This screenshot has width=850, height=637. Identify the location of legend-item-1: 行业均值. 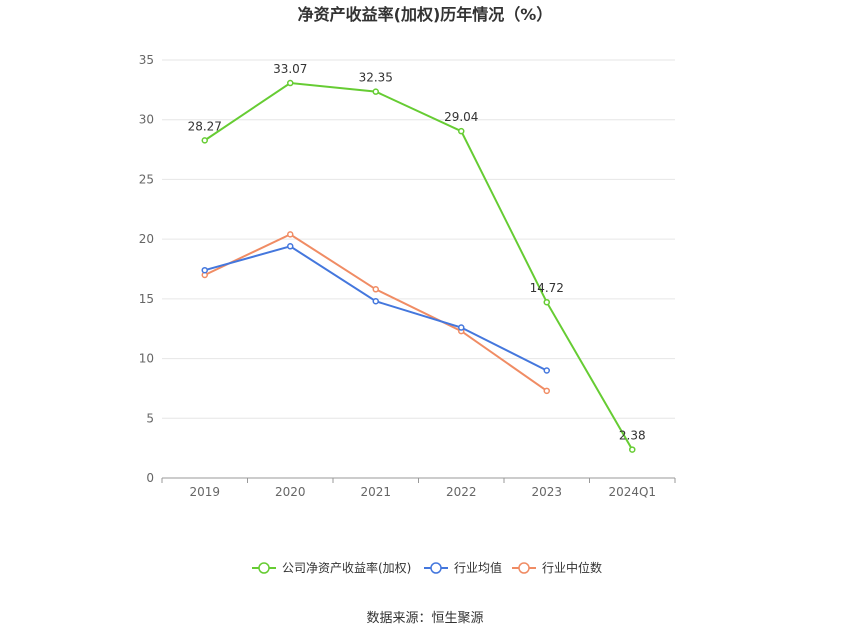
(463, 567).